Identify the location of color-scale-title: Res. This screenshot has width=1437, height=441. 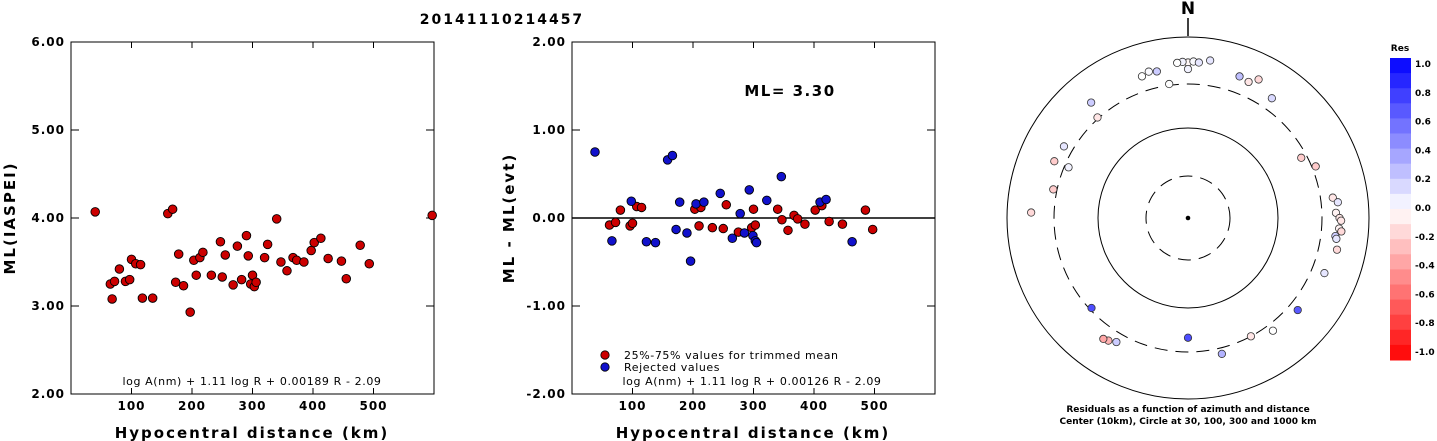
(1400, 49).